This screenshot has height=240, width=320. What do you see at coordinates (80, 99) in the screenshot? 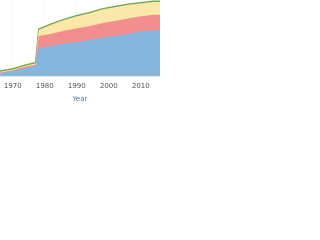
I see `x-axis-label: Year` at bounding box center [80, 99].